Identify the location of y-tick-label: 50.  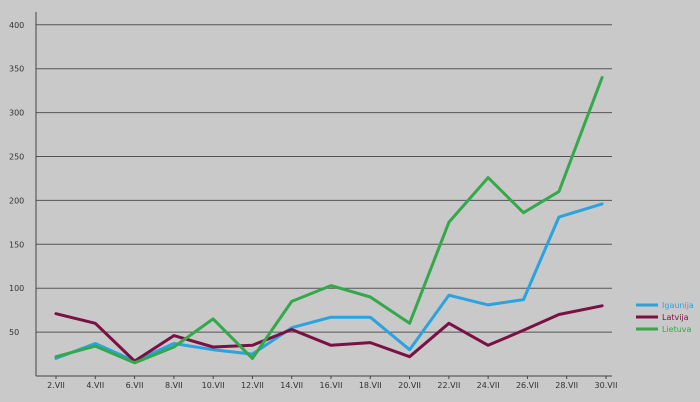
(14, 332).